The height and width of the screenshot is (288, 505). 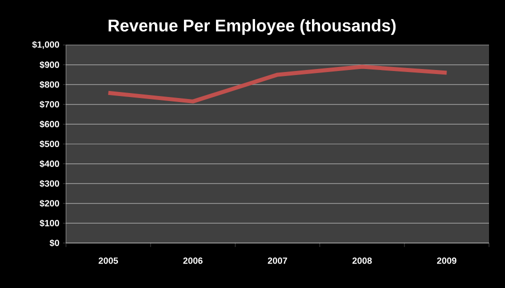 I want to click on x-tick-label: 2007, so click(x=278, y=261).